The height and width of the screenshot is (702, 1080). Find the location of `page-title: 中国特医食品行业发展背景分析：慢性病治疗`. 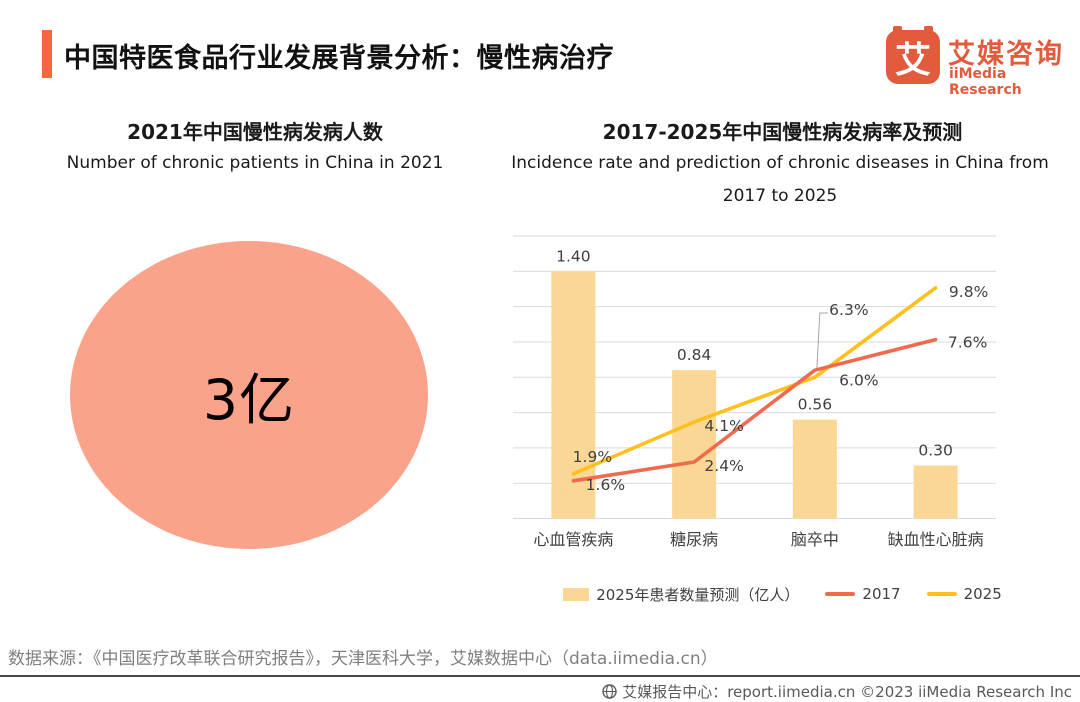

page-title: 中国特医食品行业发展背景分析：慢性病治疗 is located at coordinates (339, 58).